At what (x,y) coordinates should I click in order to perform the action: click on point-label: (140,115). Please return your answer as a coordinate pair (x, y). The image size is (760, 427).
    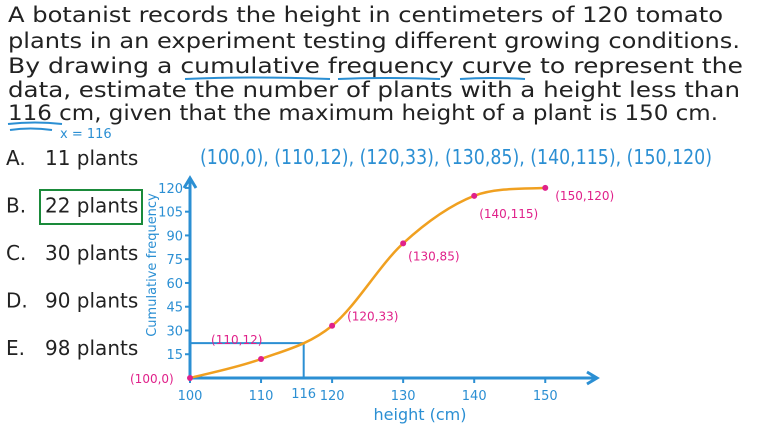
    Looking at the image, I should click on (508, 214).